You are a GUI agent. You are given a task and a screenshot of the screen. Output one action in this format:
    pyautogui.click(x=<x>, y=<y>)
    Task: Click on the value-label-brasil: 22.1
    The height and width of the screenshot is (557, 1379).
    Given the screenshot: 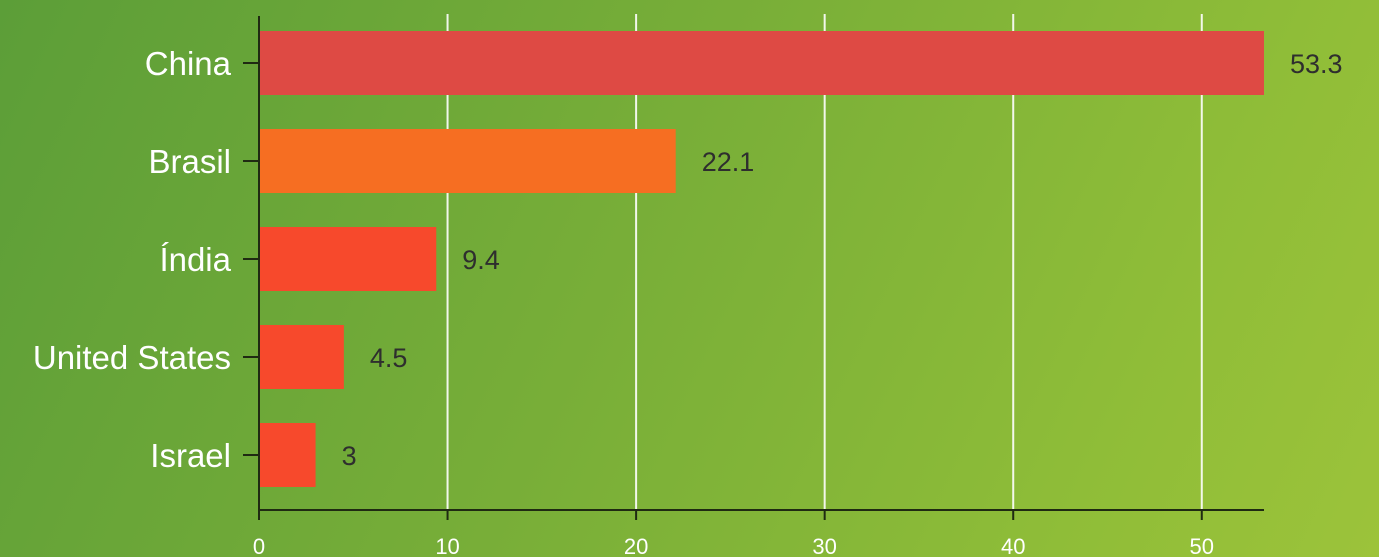 What is the action you would take?
    pyautogui.click(x=728, y=162)
    